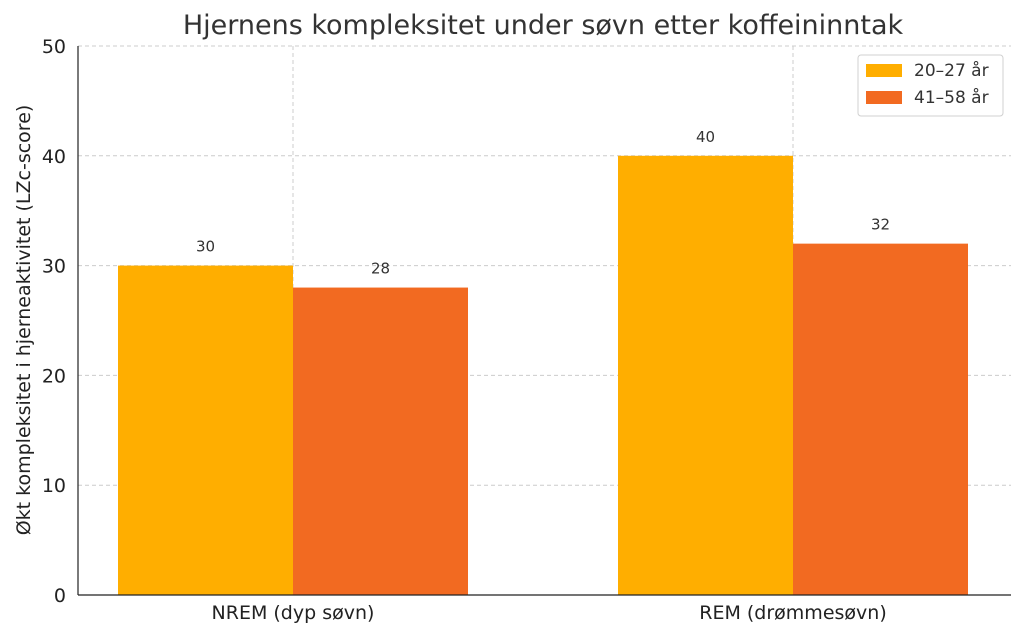  What do you see at coordinates (60, 596) in the screenshot?
I see `y-tick-label: 0` at bounding box center [60, 596].